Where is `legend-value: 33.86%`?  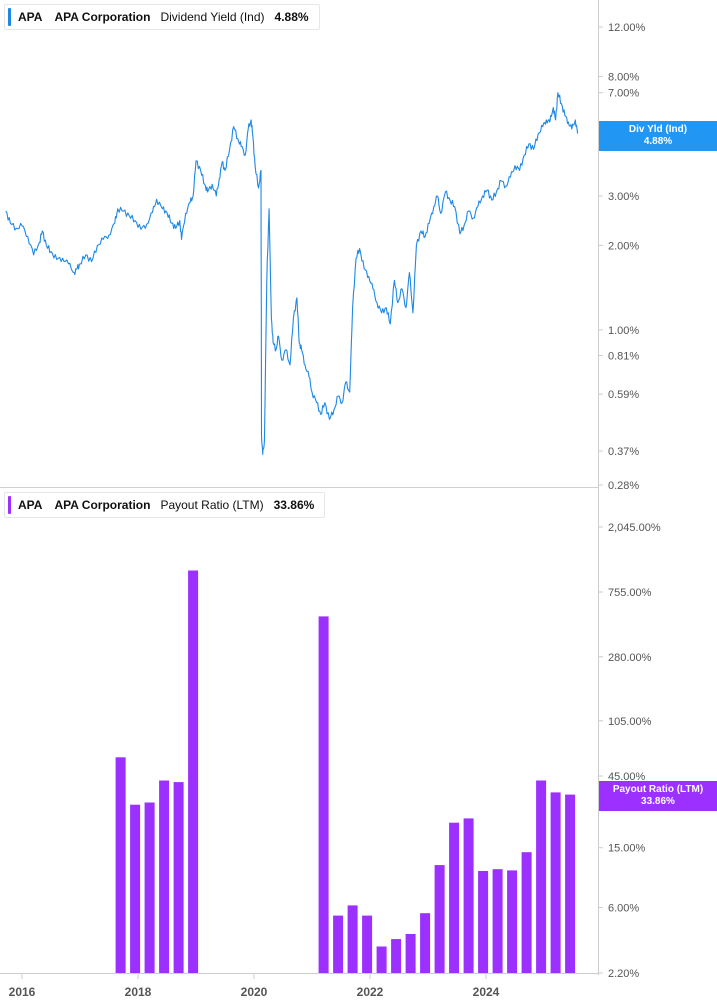 legend-value: 33.86% is located at coordinates (294, 505).